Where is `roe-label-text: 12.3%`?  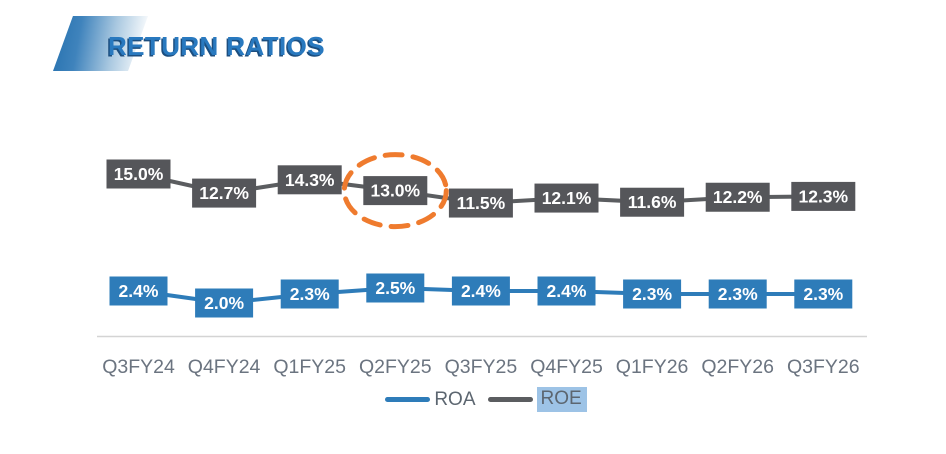
roe-label-text: 12.3% is located at coordinates (823, 196).